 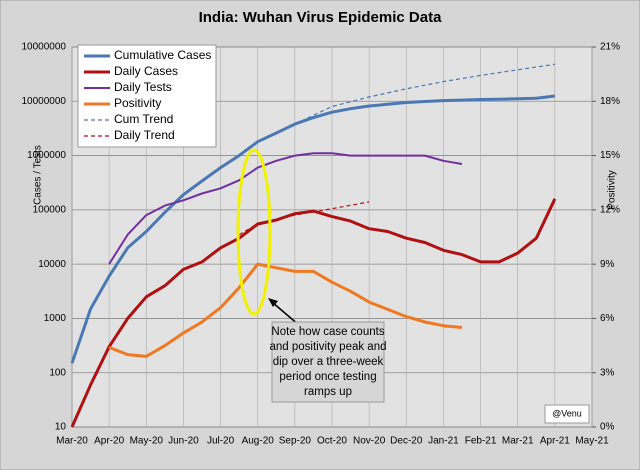 I want to click on x-tick-label: Apr-20, so click(x=109, y=441).